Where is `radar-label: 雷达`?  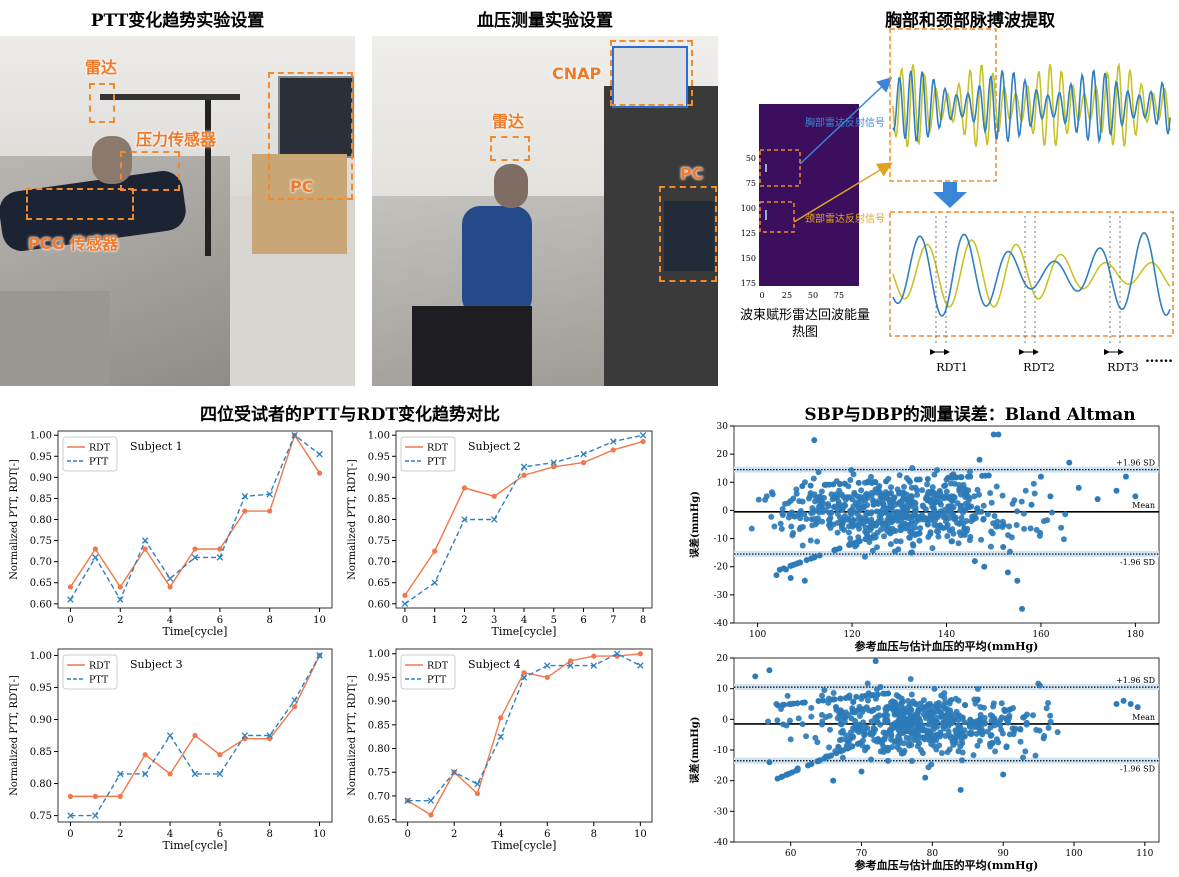
radar-label: 雷达 is located at coordinates (508, 121).